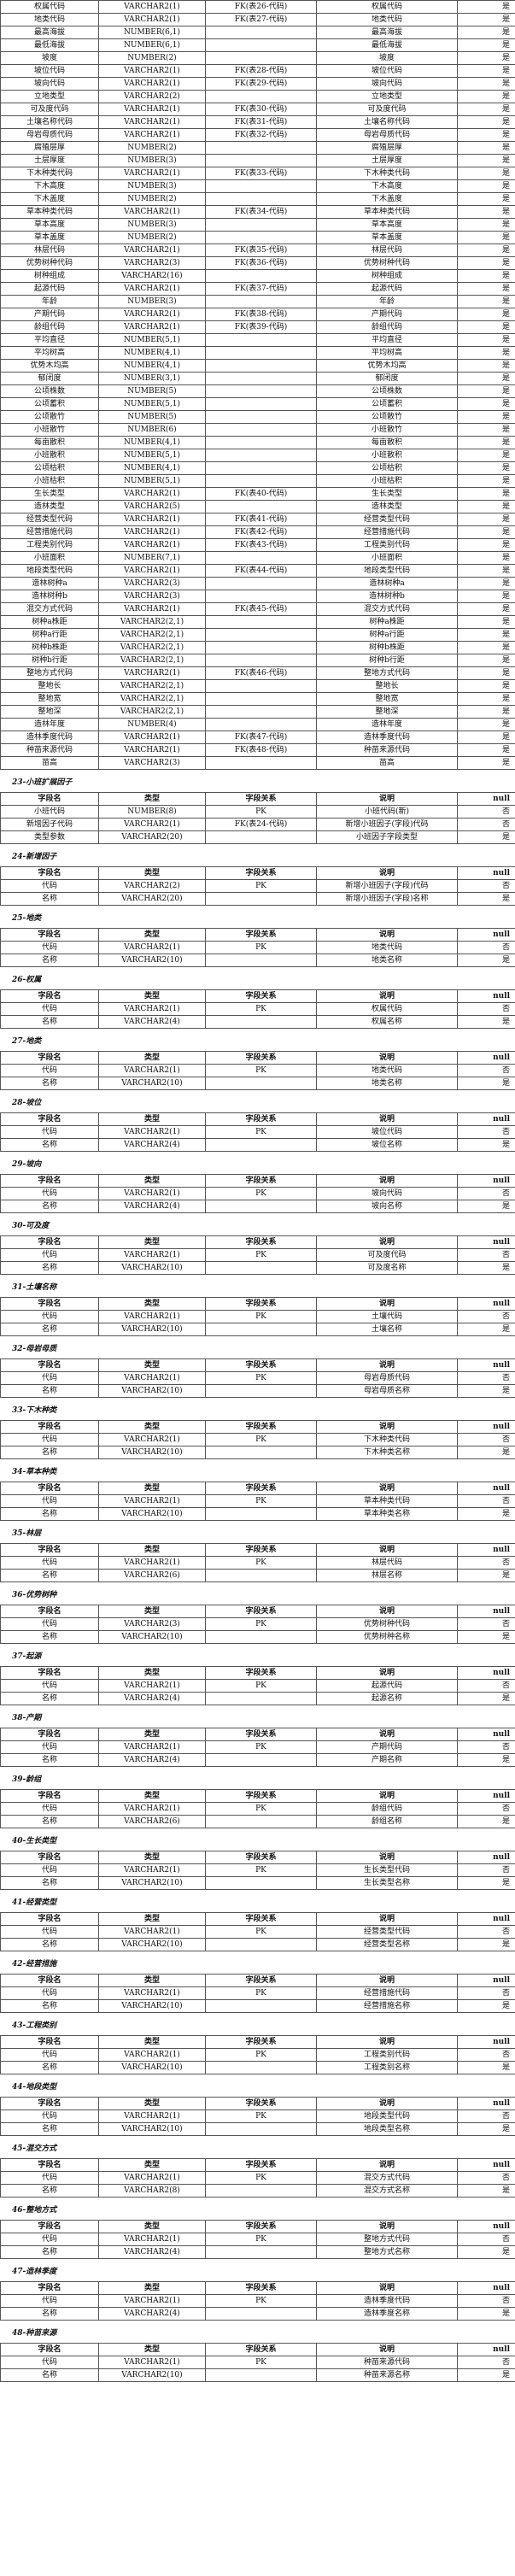 The image size is (515, 2576). Describe the element at coordinates (27, 1041) in the screenshot. I see `section-title: 27-地类` at that location.